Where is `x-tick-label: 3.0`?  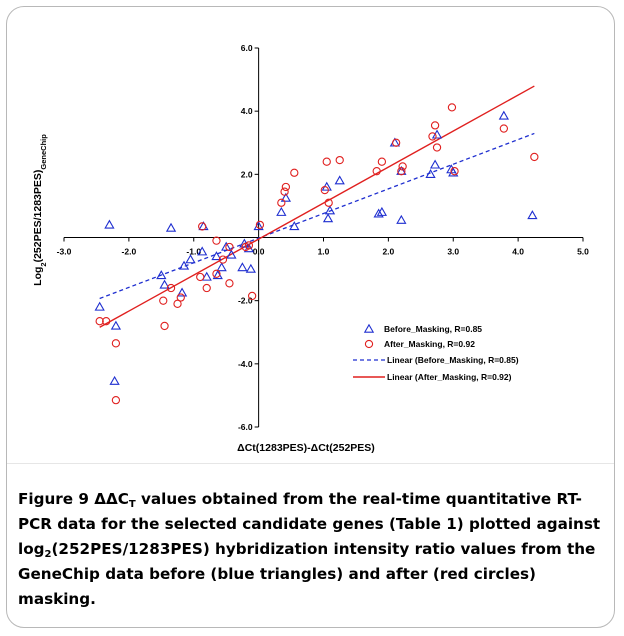
x-tick-label: 3.0 is located at coordinates (453, 252).